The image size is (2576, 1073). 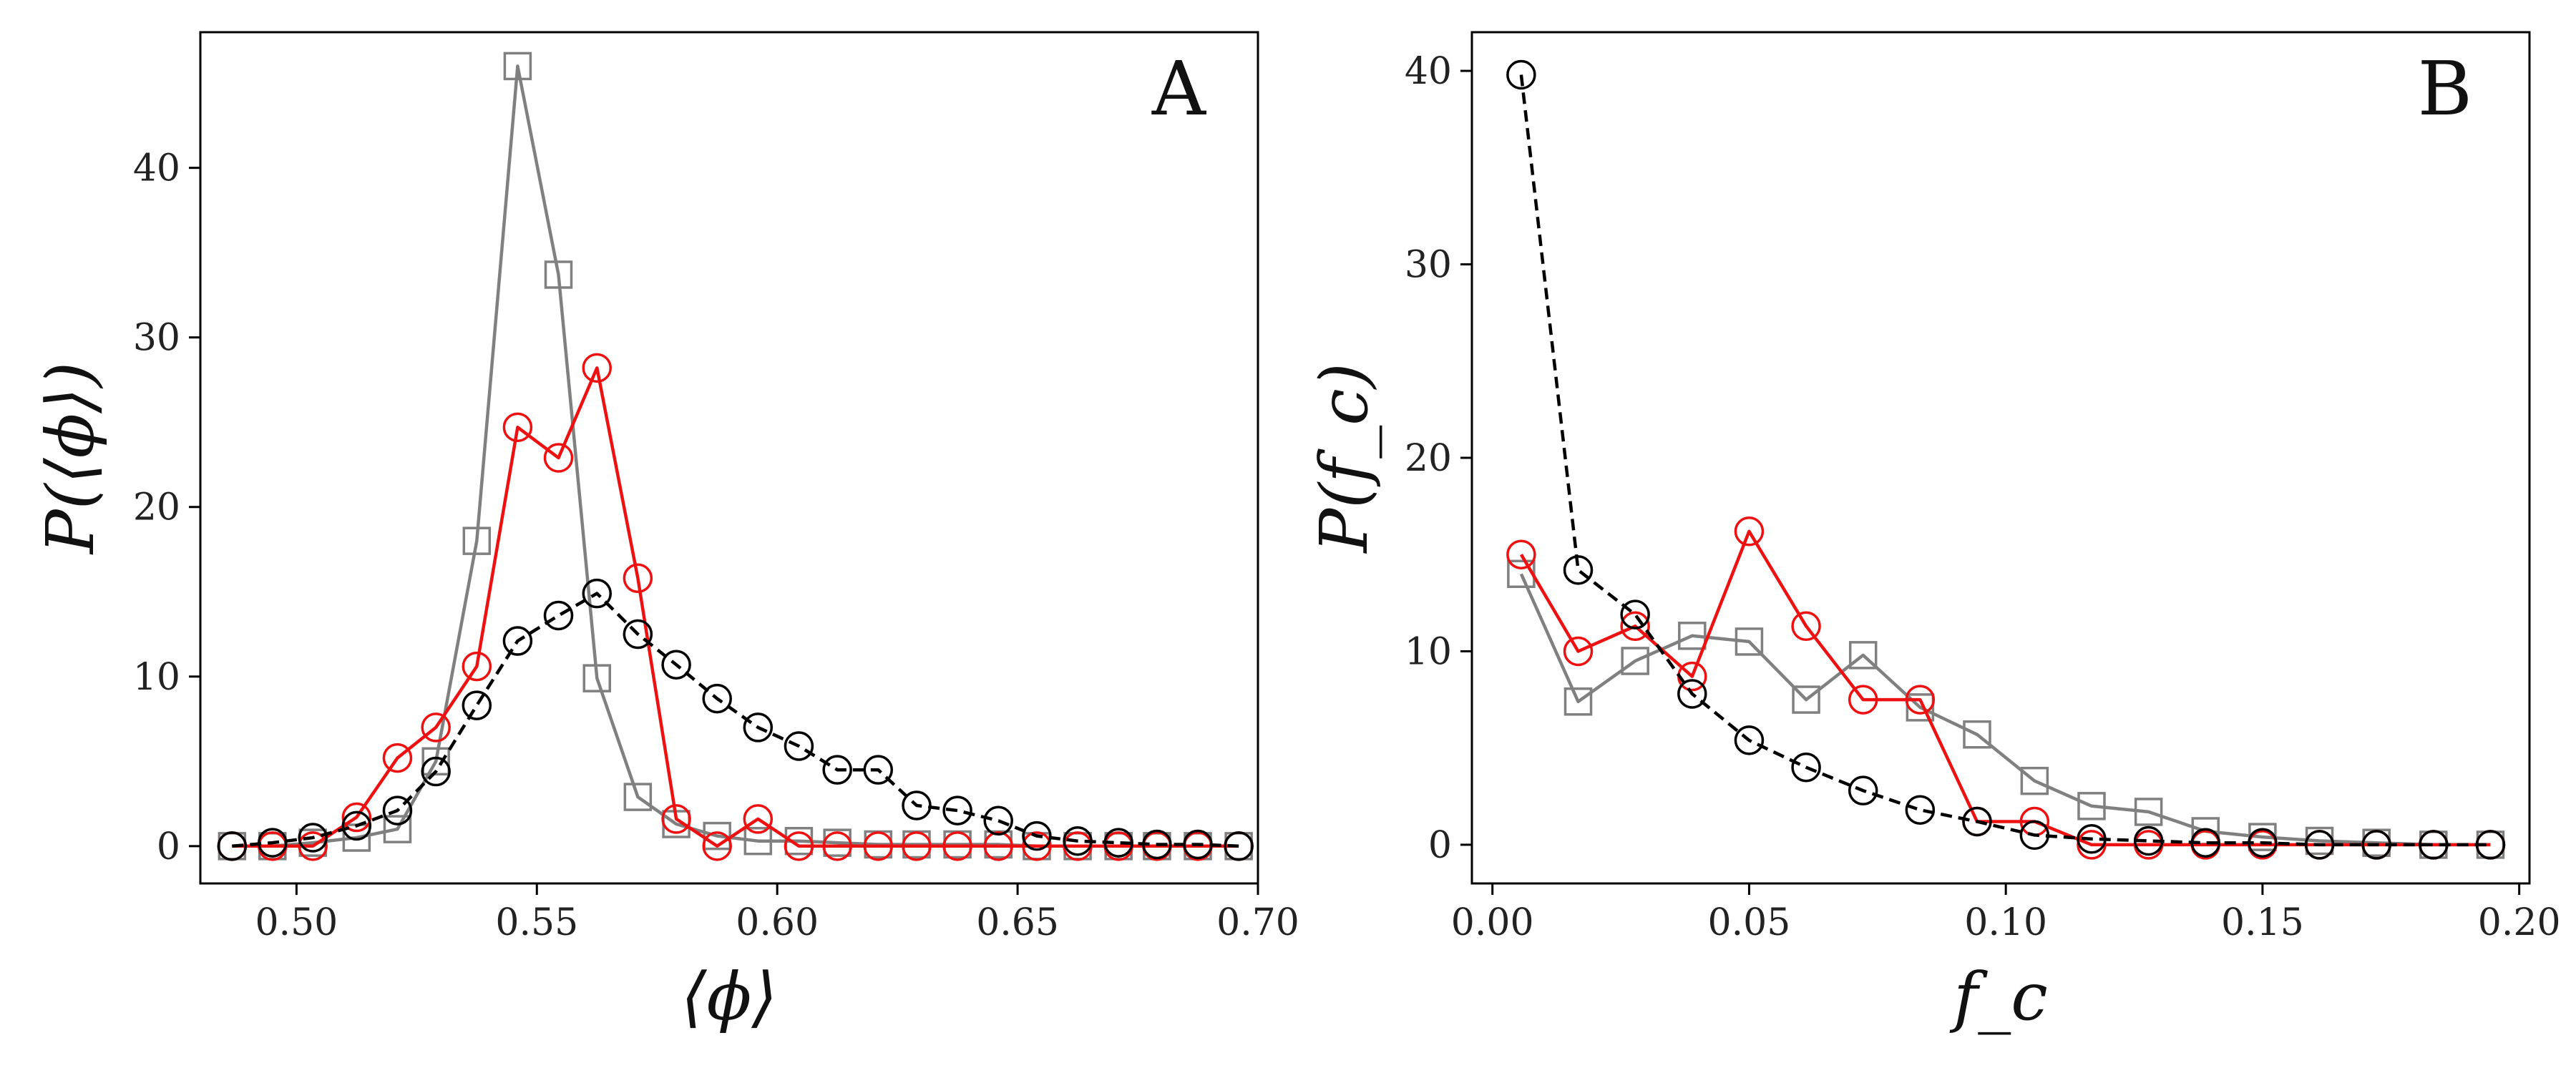 What do you see at coordinates (296, 922) in the screenshot?
I see `x-tick-label-a: 0.50` at bounding box center [296, 922].